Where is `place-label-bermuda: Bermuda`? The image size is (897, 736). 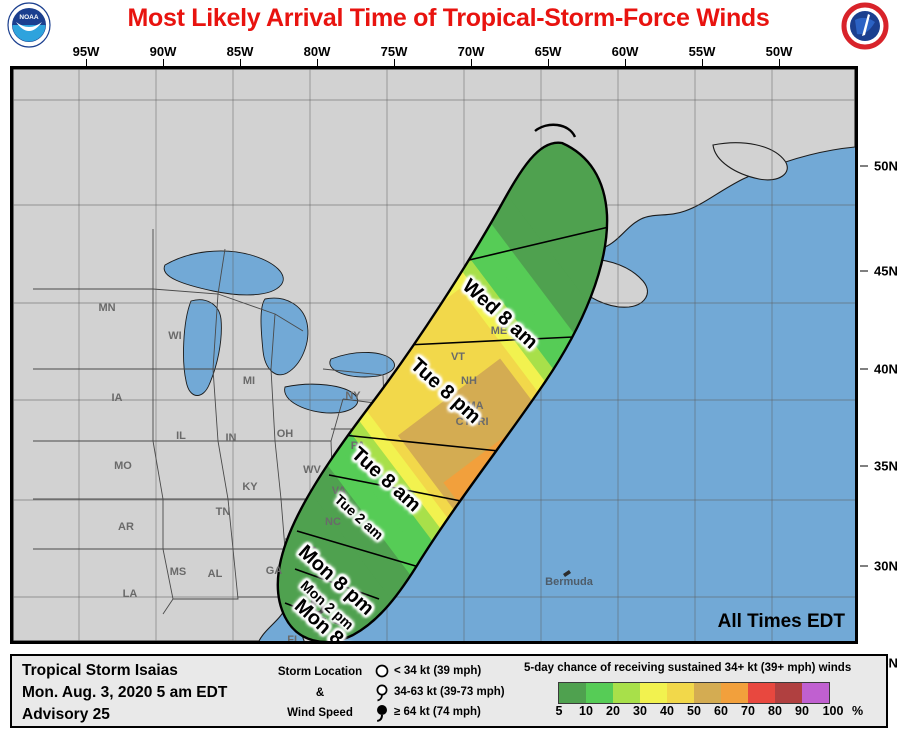
place-label-bermuda: Bermuda is located at coordinates (569, 582).